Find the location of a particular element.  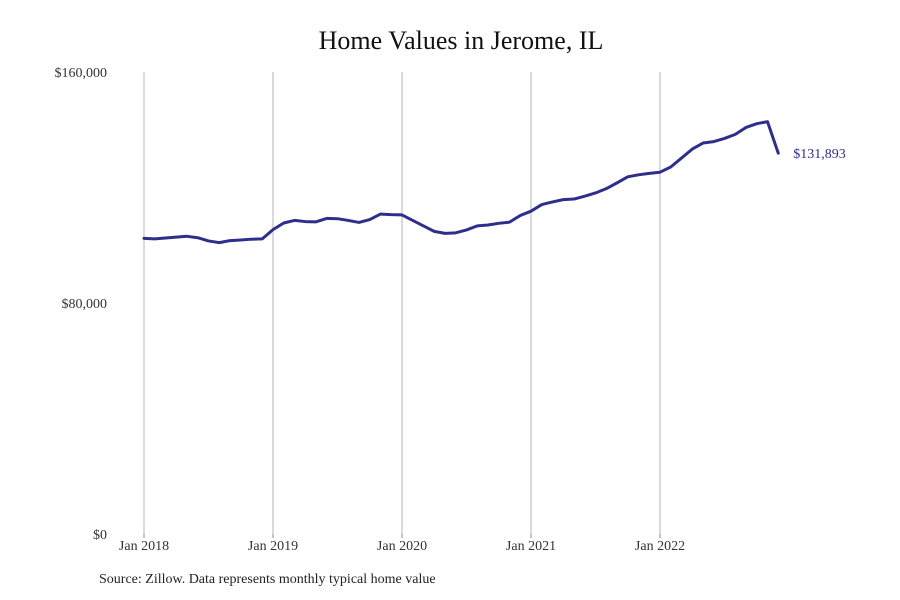

home-value-line is located at coordinates (461, 182).